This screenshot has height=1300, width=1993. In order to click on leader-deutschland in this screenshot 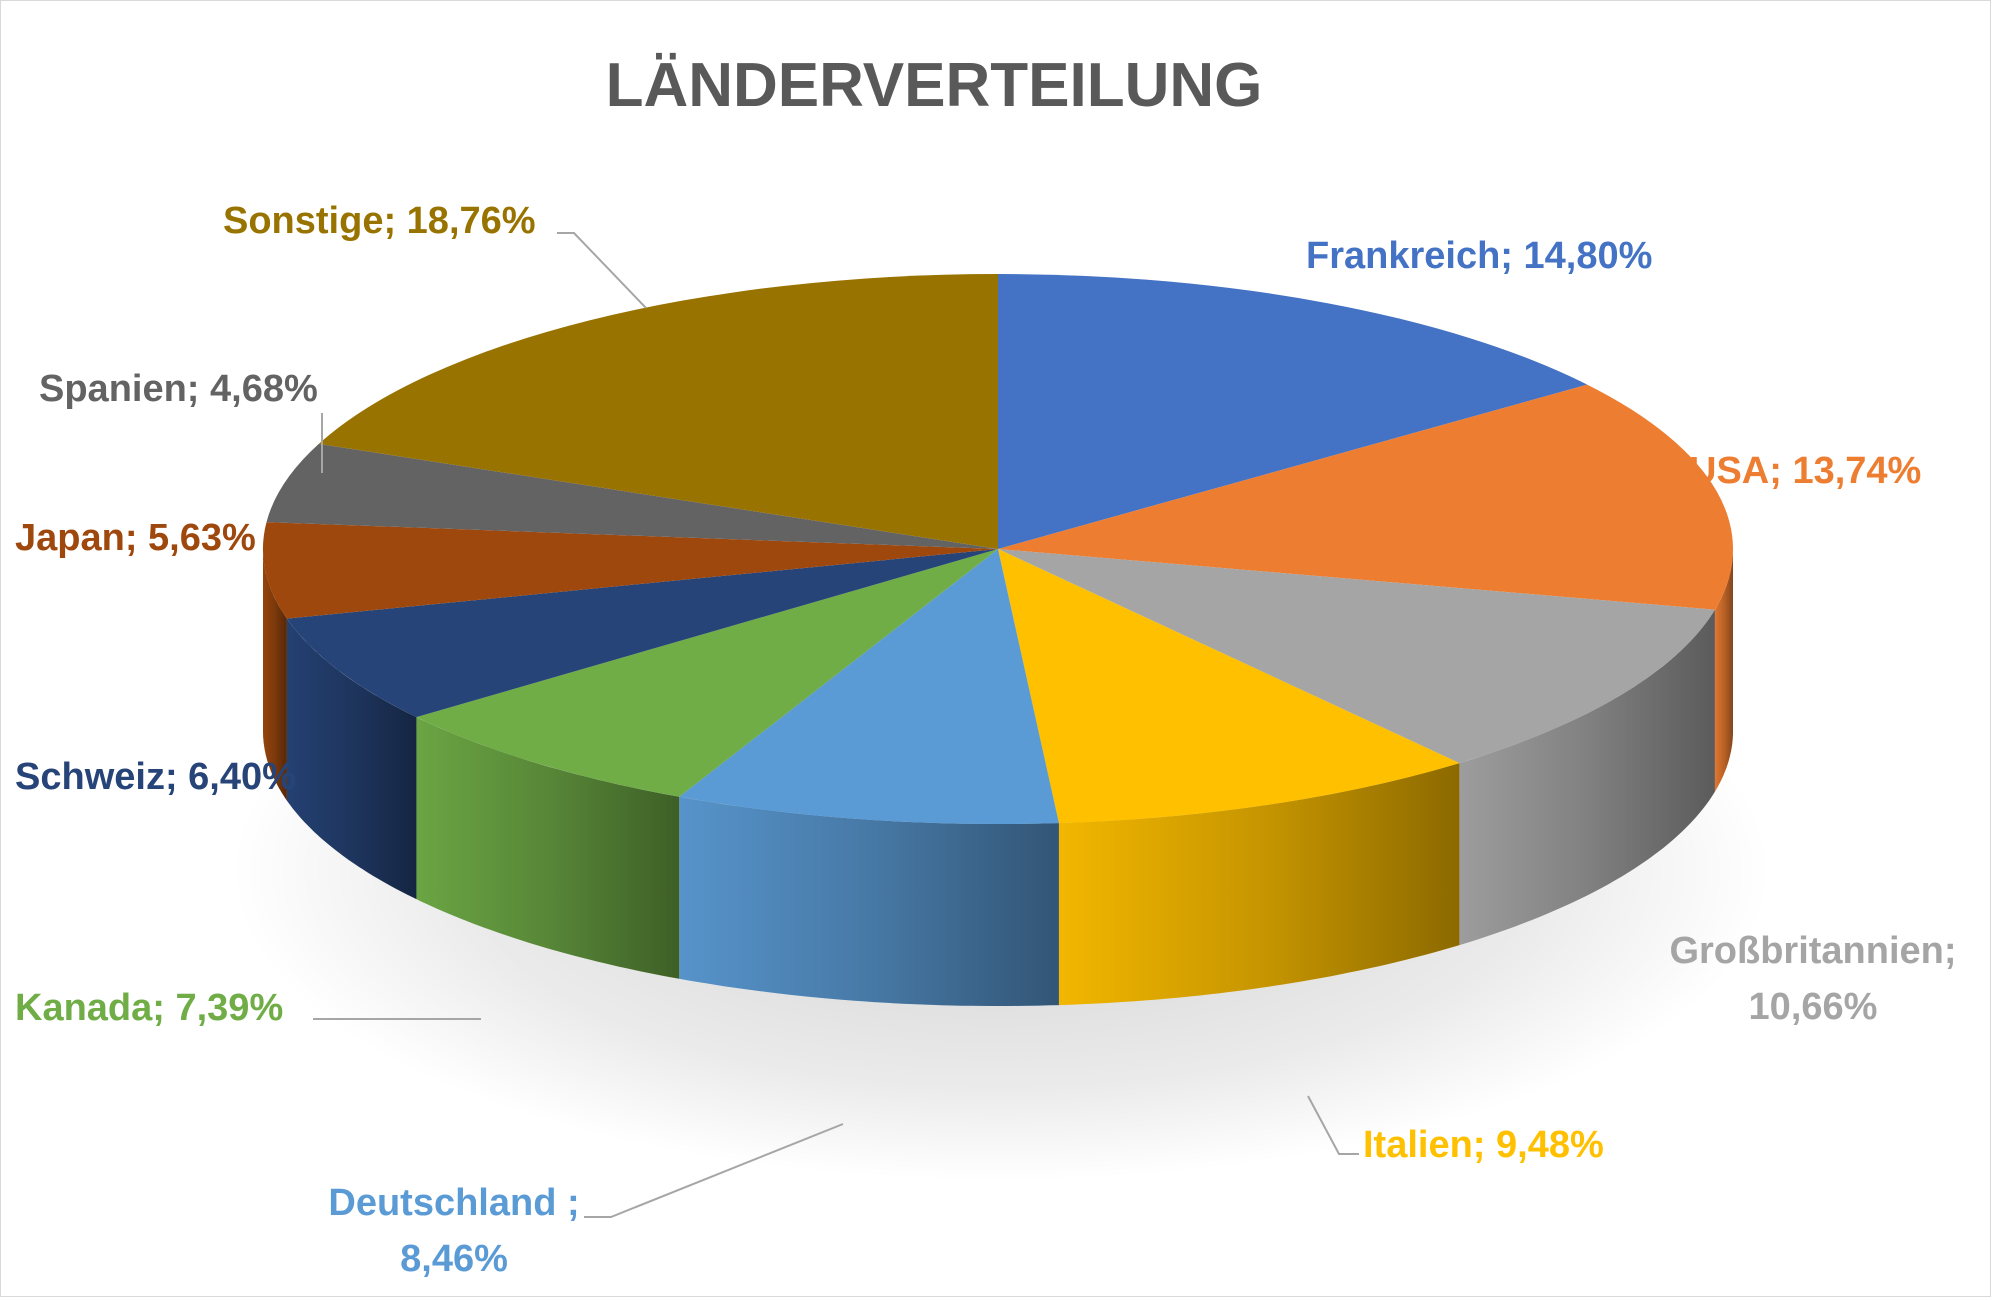, I will do `click(714, 1170)`.